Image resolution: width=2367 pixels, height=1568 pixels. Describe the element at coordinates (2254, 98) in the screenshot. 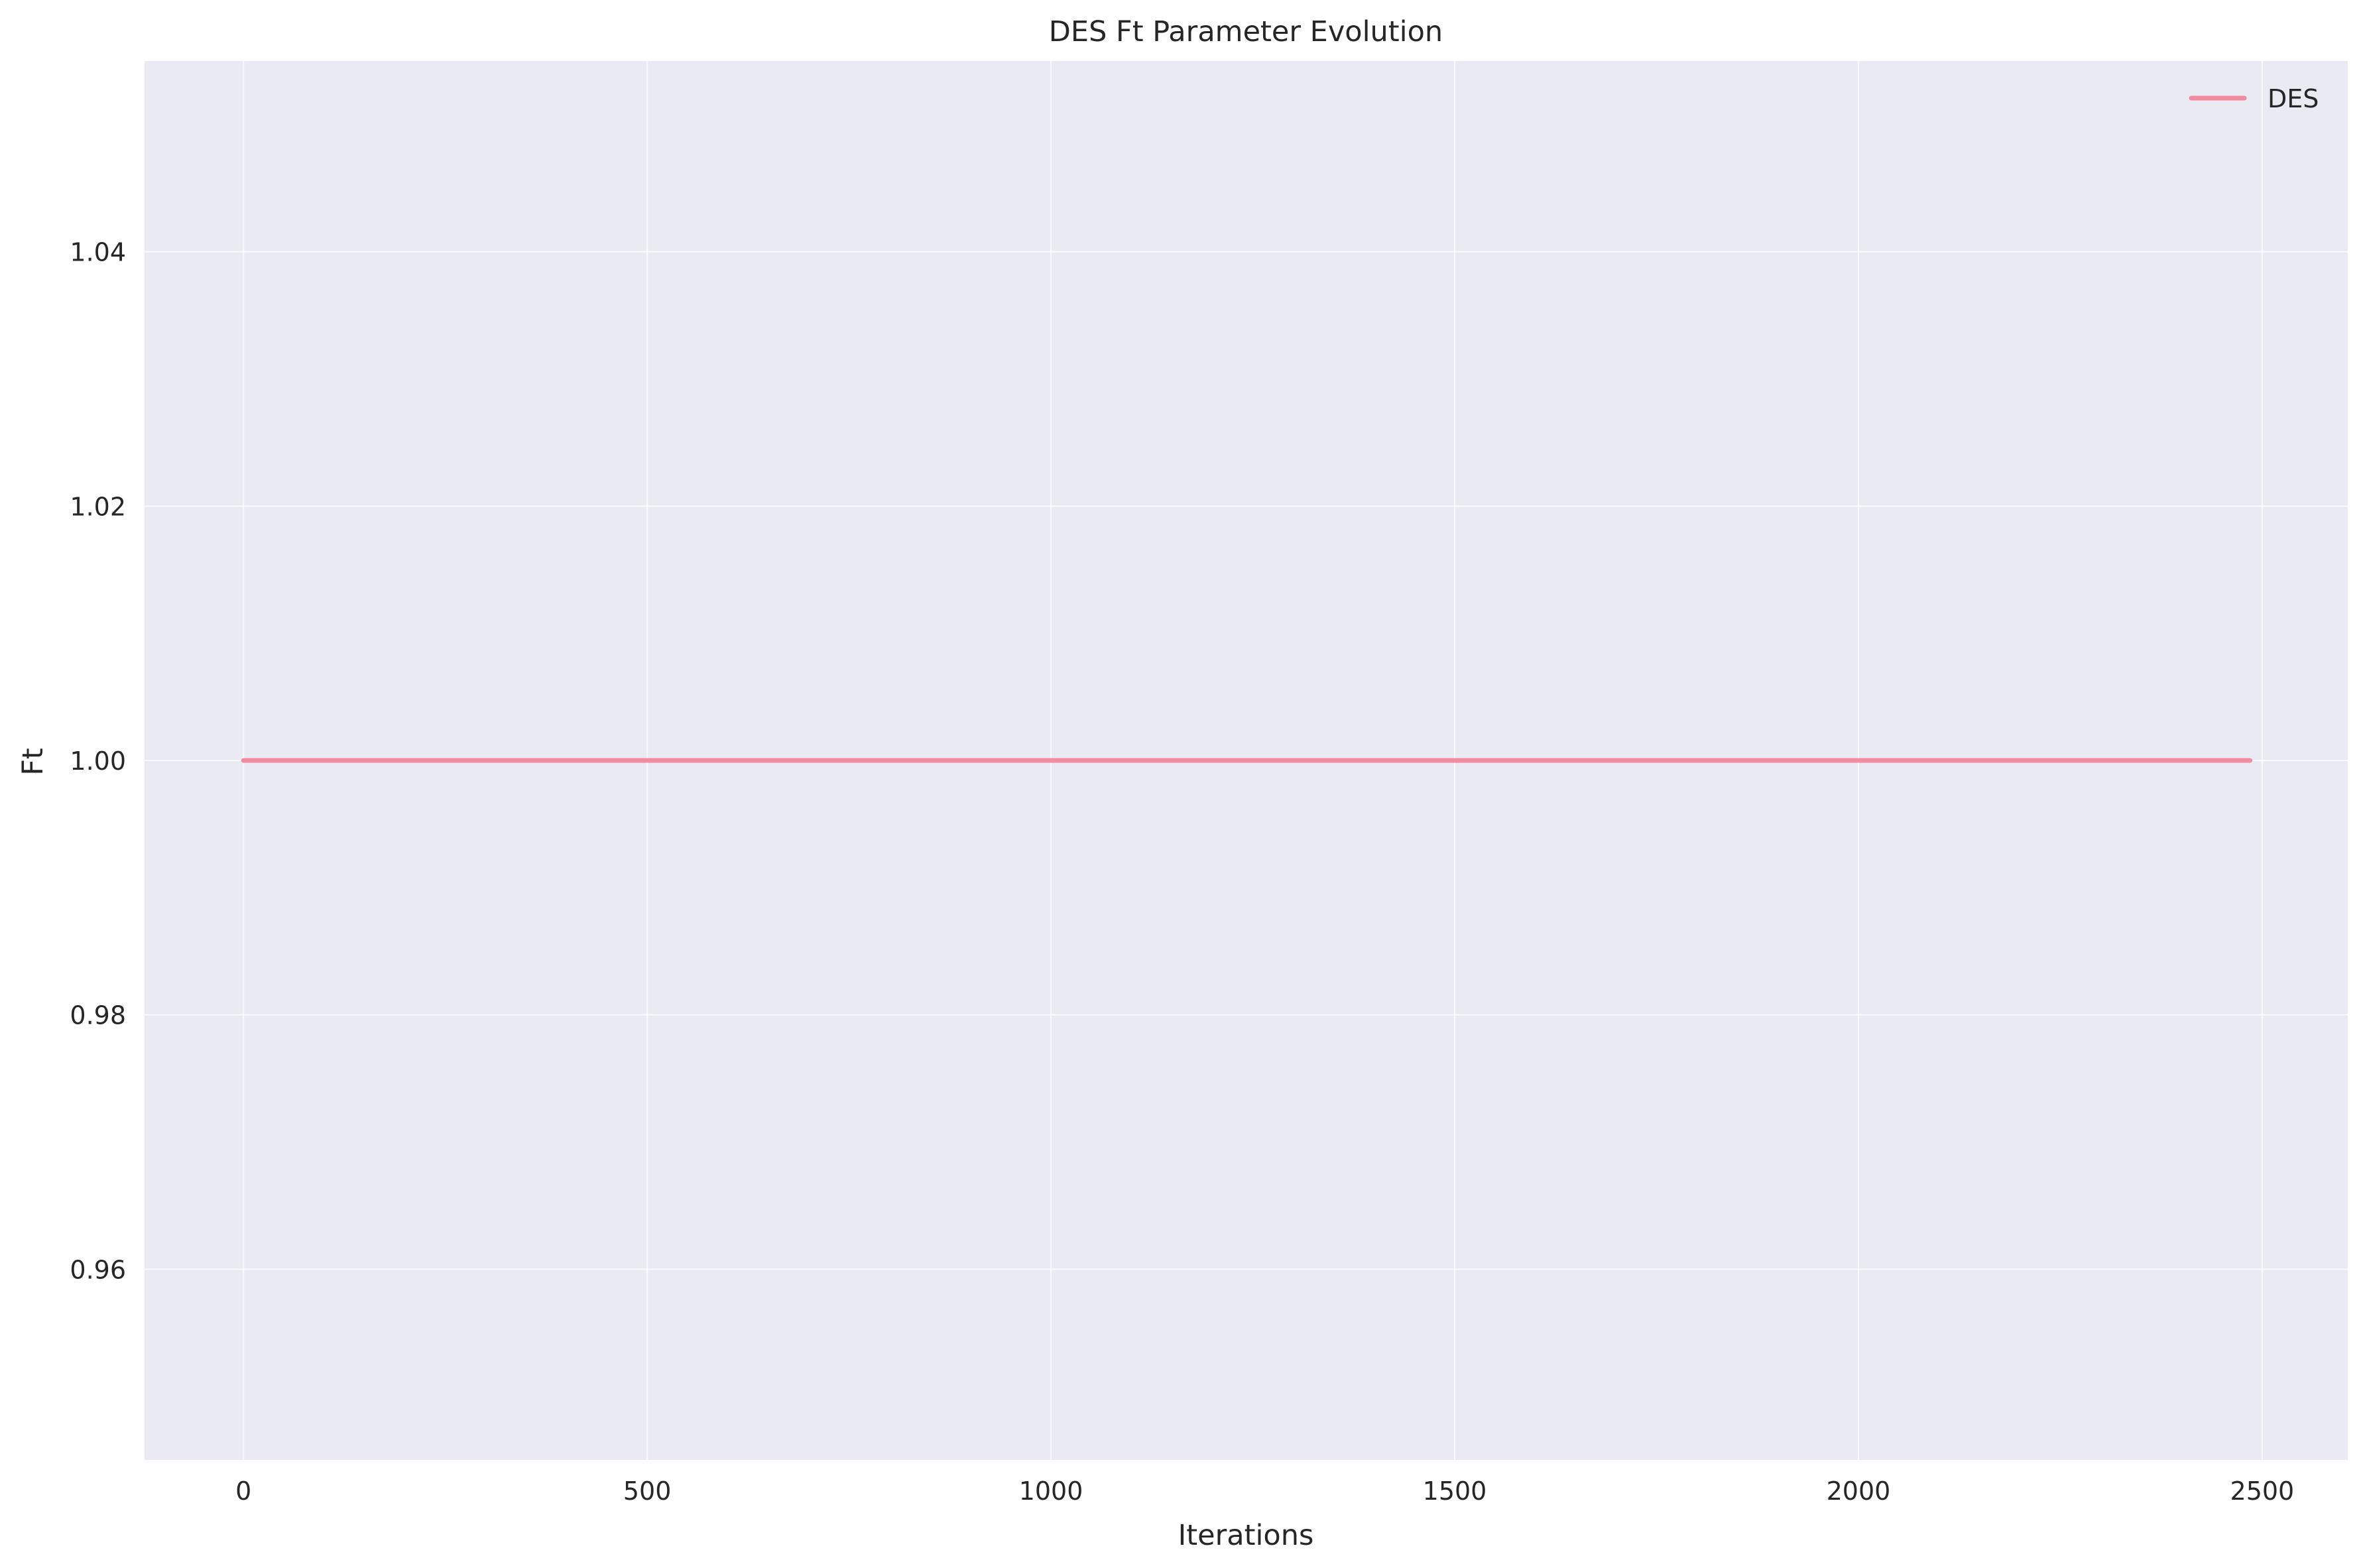

I see `legend: DES` at that location.